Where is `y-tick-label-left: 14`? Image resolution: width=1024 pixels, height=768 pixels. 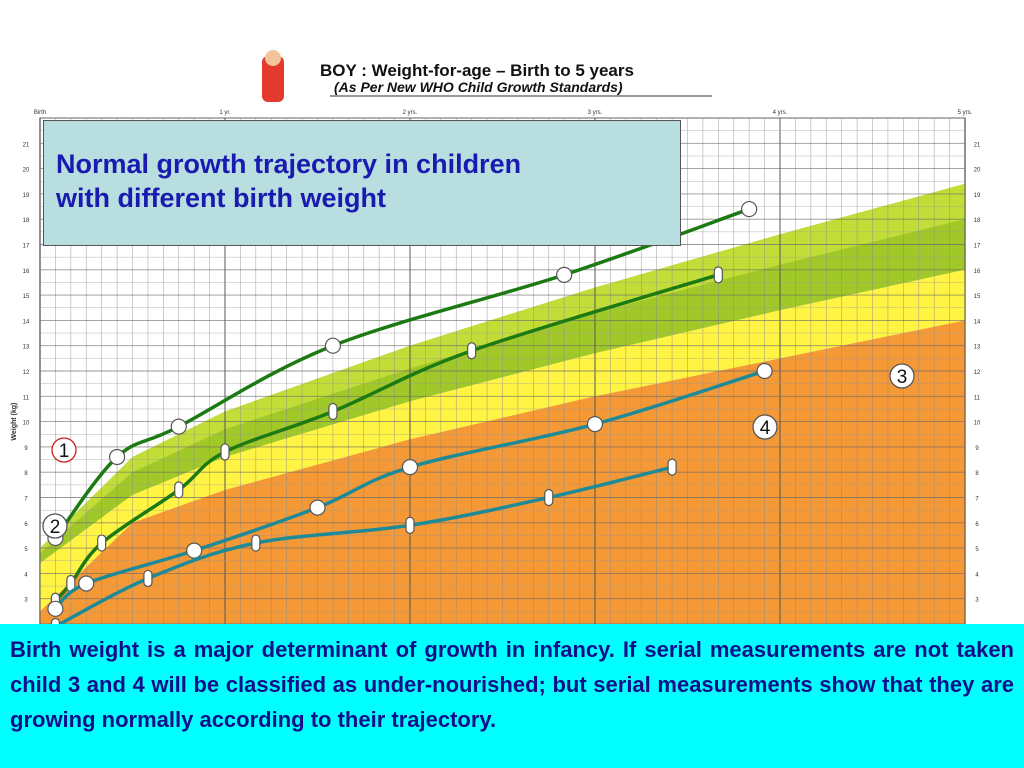 y-tick-label-left: 14 is located at coordinates (26, 322).